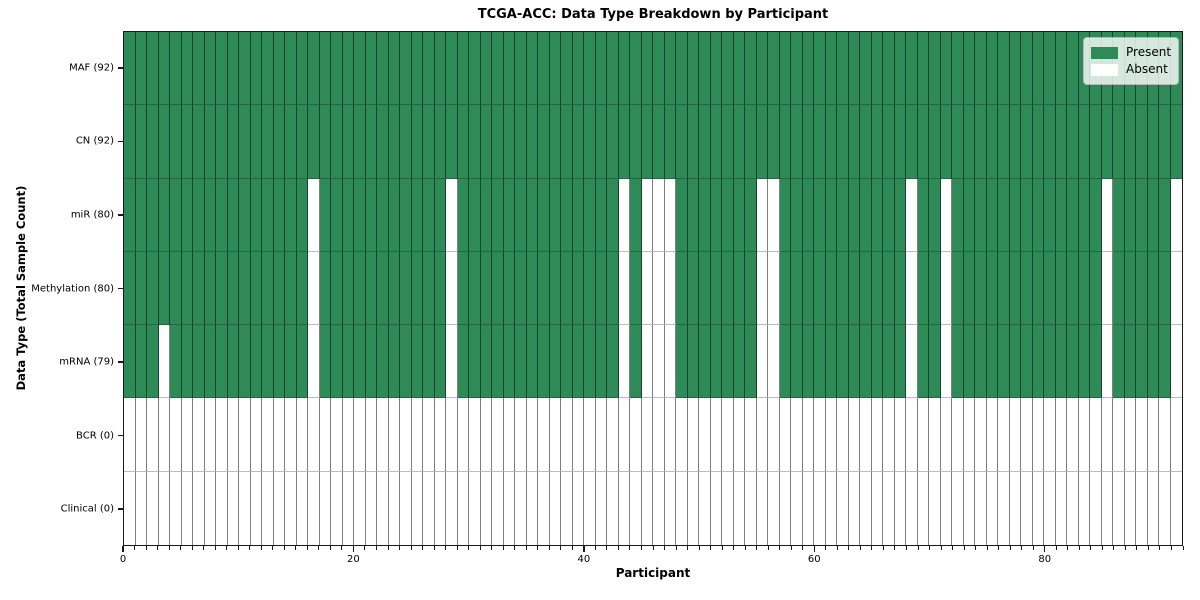 This screenshot has height=600, width=1200. What do you see at coordinates (652, 559) in the screenshot?
I see `x-axis: 0 20 40 60 80` at bounding box center [652, 559].